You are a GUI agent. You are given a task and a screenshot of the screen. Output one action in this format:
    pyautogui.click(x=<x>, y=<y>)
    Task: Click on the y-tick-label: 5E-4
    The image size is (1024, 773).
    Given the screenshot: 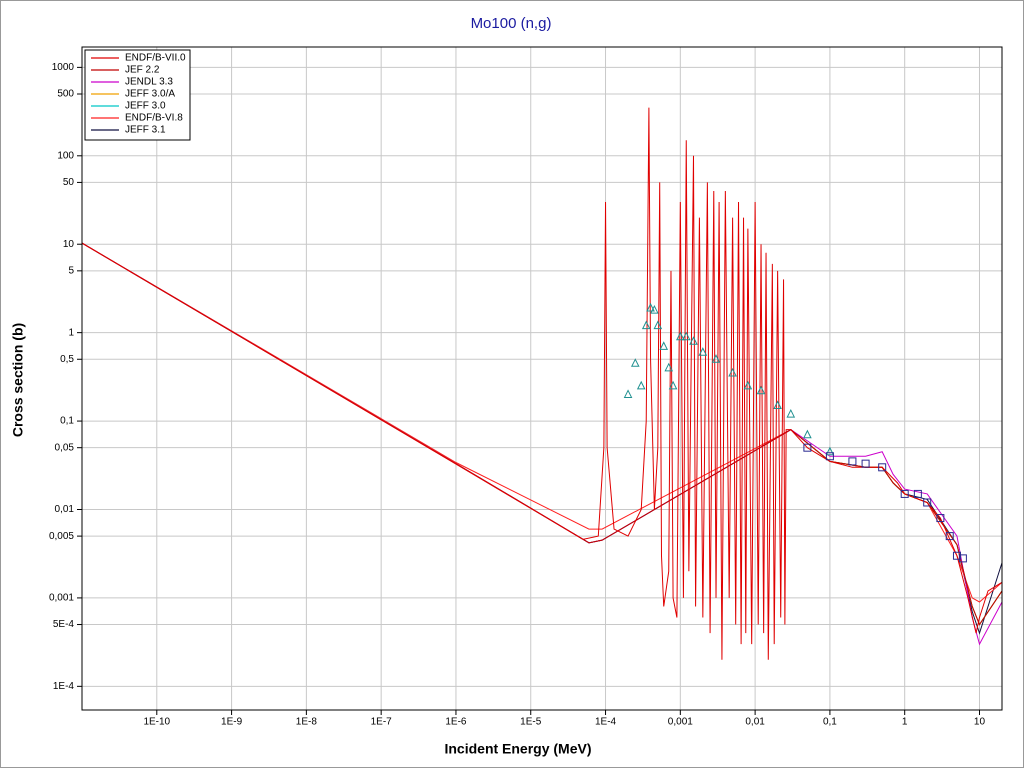 What is the action you would take?
    pyautogui.click(x=64, y=624)
    